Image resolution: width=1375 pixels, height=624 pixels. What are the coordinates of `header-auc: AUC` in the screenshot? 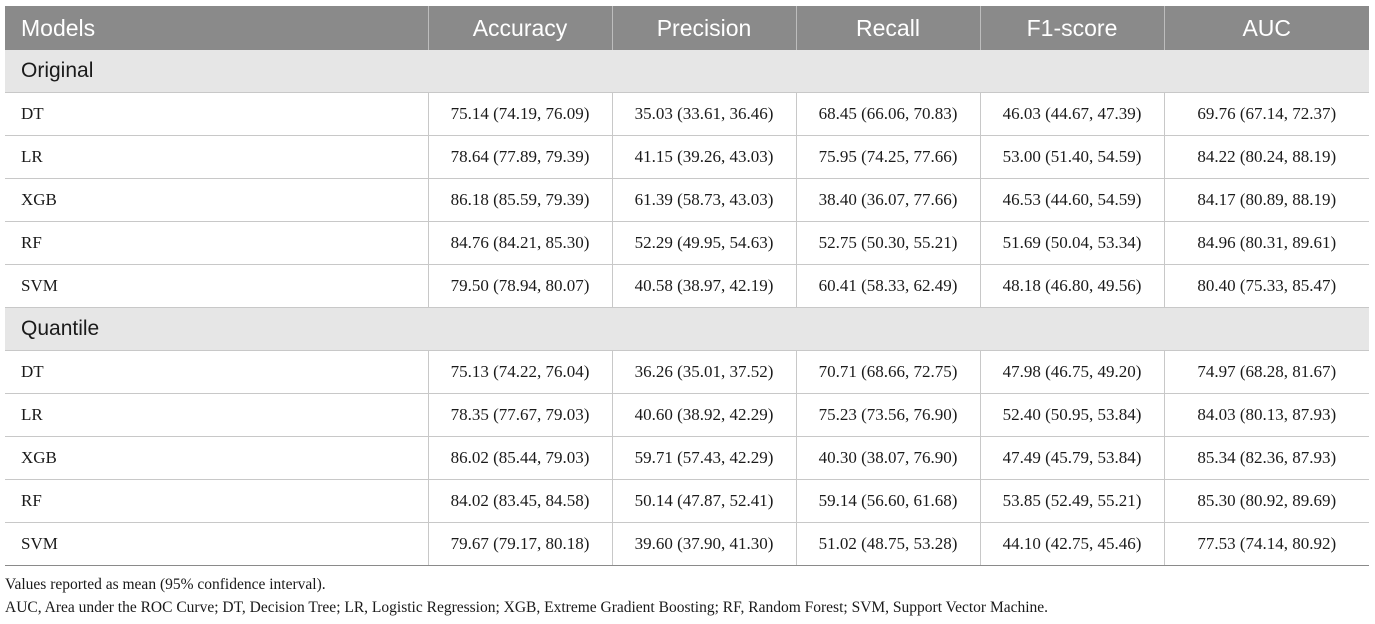 It's located at (1266, 28).